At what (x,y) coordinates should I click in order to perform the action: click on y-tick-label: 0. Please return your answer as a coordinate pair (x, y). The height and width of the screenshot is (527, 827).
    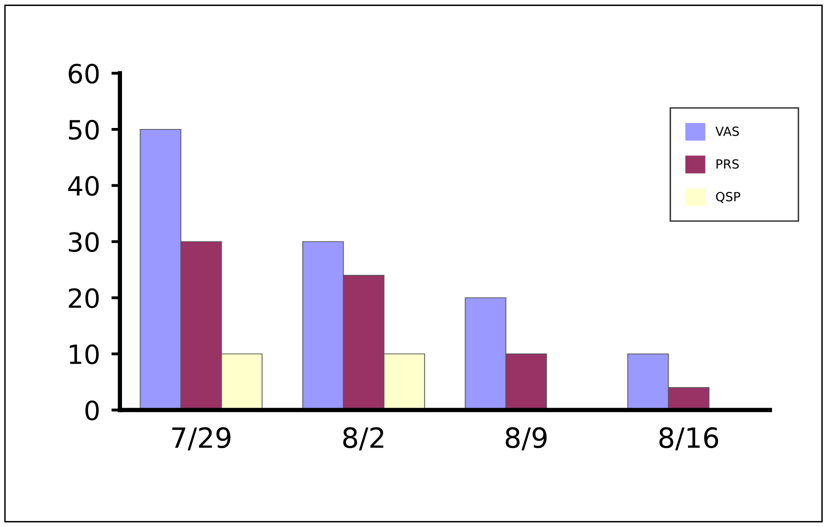
    Looking at the image, I should click on (92, 410).